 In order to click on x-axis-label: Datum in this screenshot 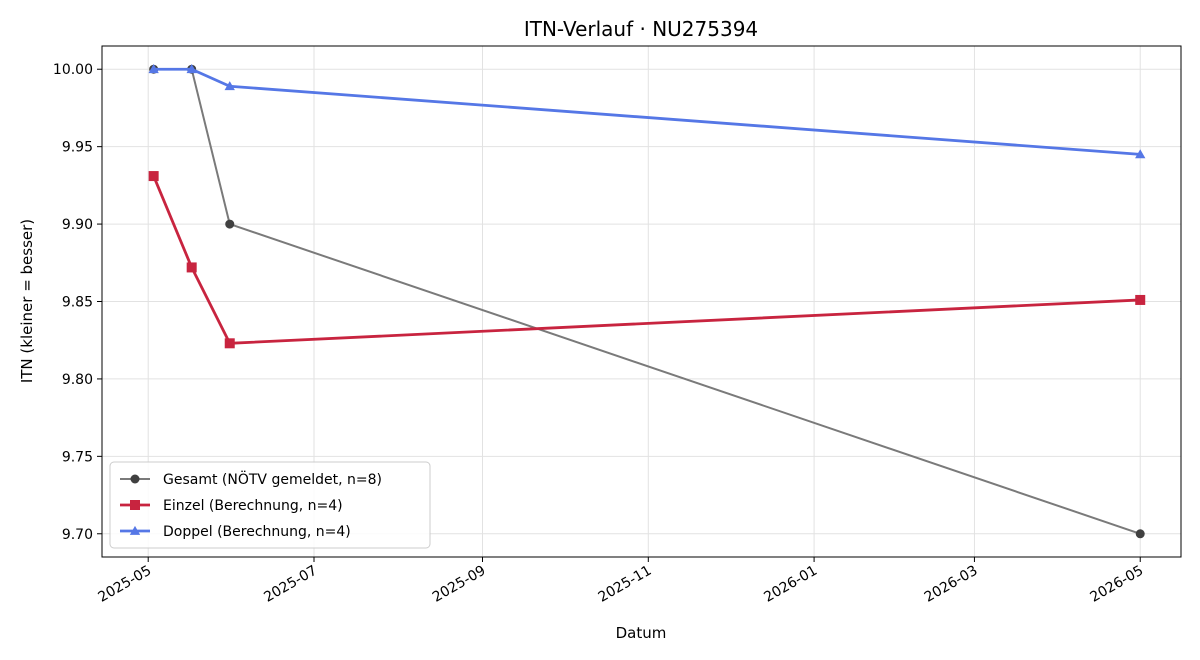, I will do `click(641, 633)`.